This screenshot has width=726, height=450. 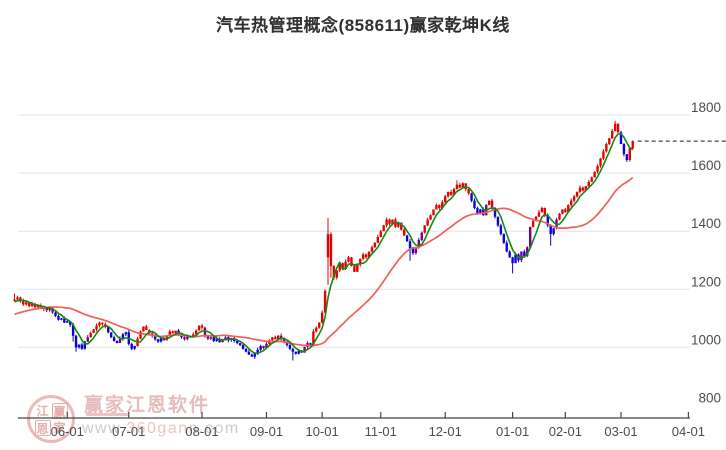 I want to click on watermark-url-text: www.360gann.com, so click(x=161, y=429).